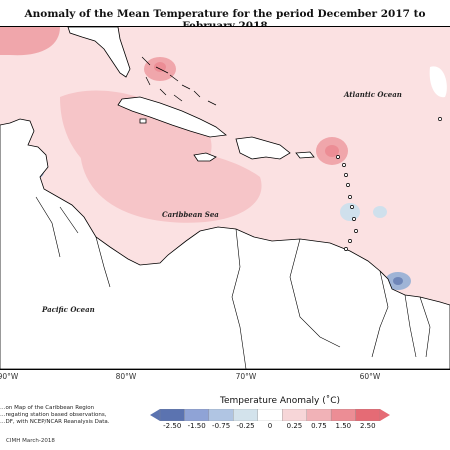 This screenshot has width=450, height=450. What do you see at coordinates (385, 415) in the screenshot?
I see `legend-arrow-right` at bounding box center [385, 415].